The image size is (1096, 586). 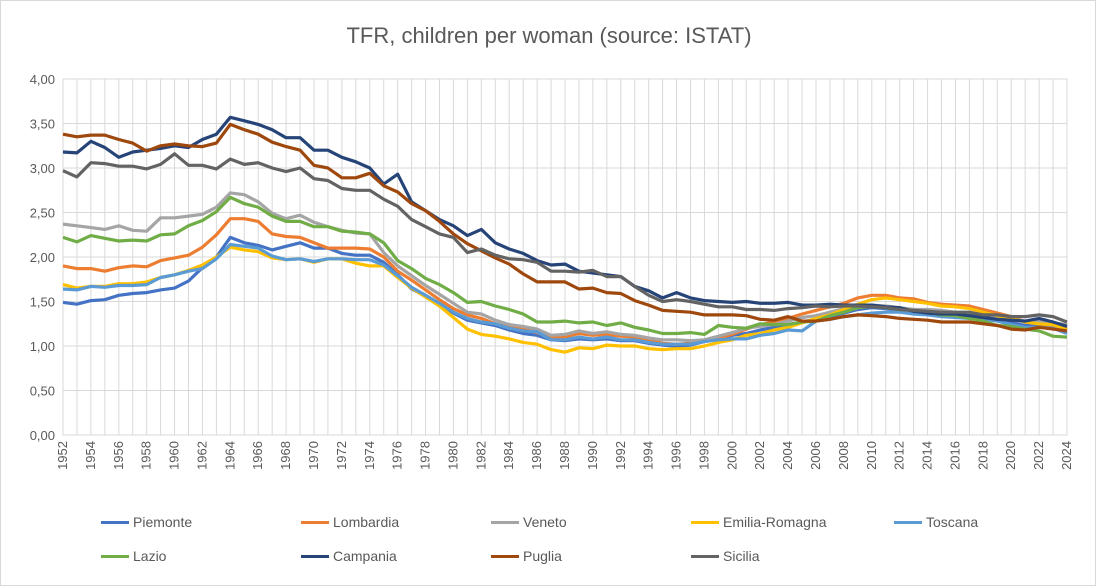 What do you see at coordinates (676, 455) in the screenshot?
I see `x-tick-label: 1996` at bounding box center [676, 455].